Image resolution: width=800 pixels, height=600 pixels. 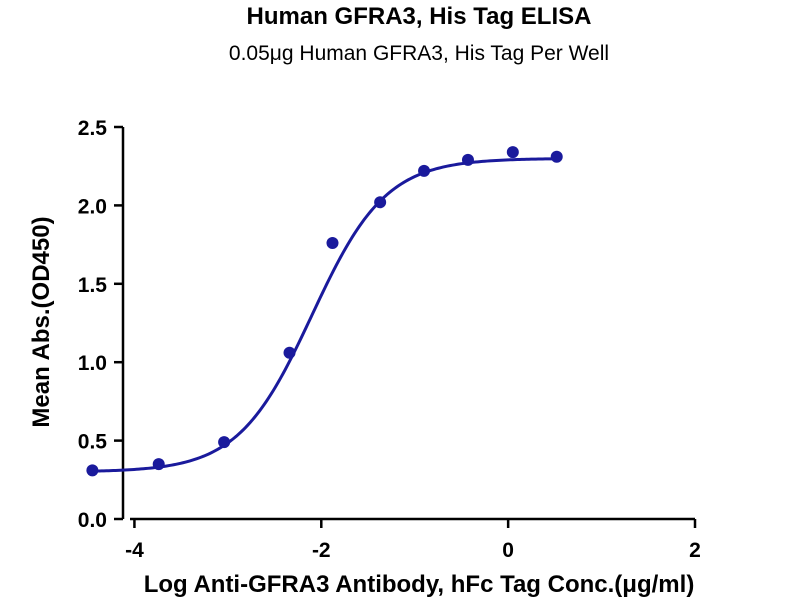 What do you see at coordinates (419, 16) in the screenshot?
I see `chart-title: Human GFRA3, His Tag ELISA` at bounding box center [419, 16].